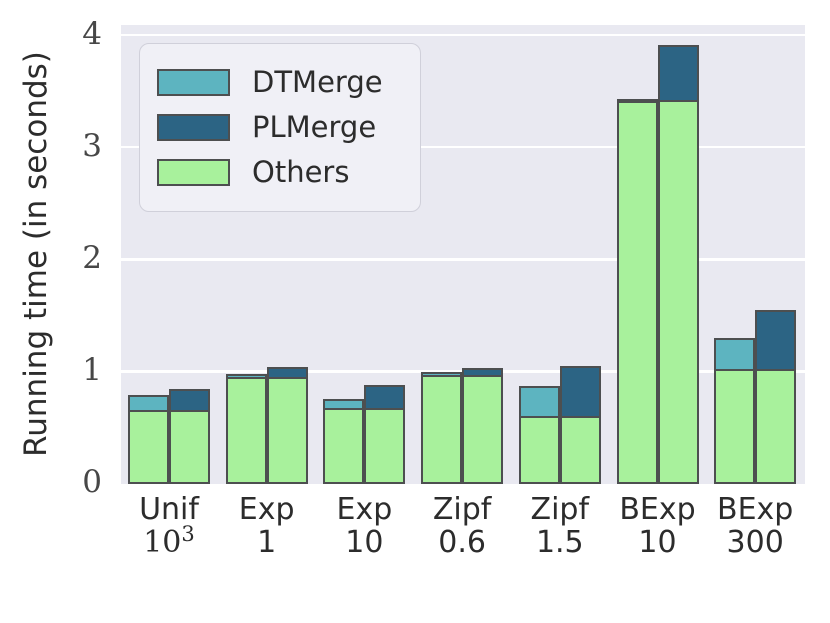  I want to click on x-tick-label-2: Exp 10, so click(364, 526).